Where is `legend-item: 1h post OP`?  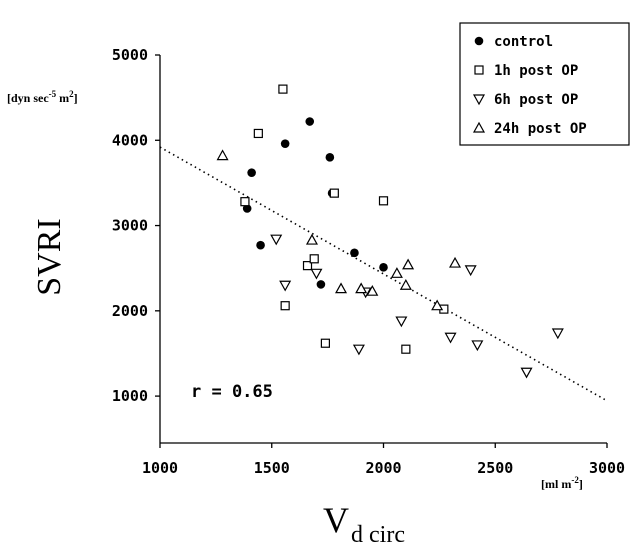 legend-item: 1h post OP is located at coordinates (526, 71).